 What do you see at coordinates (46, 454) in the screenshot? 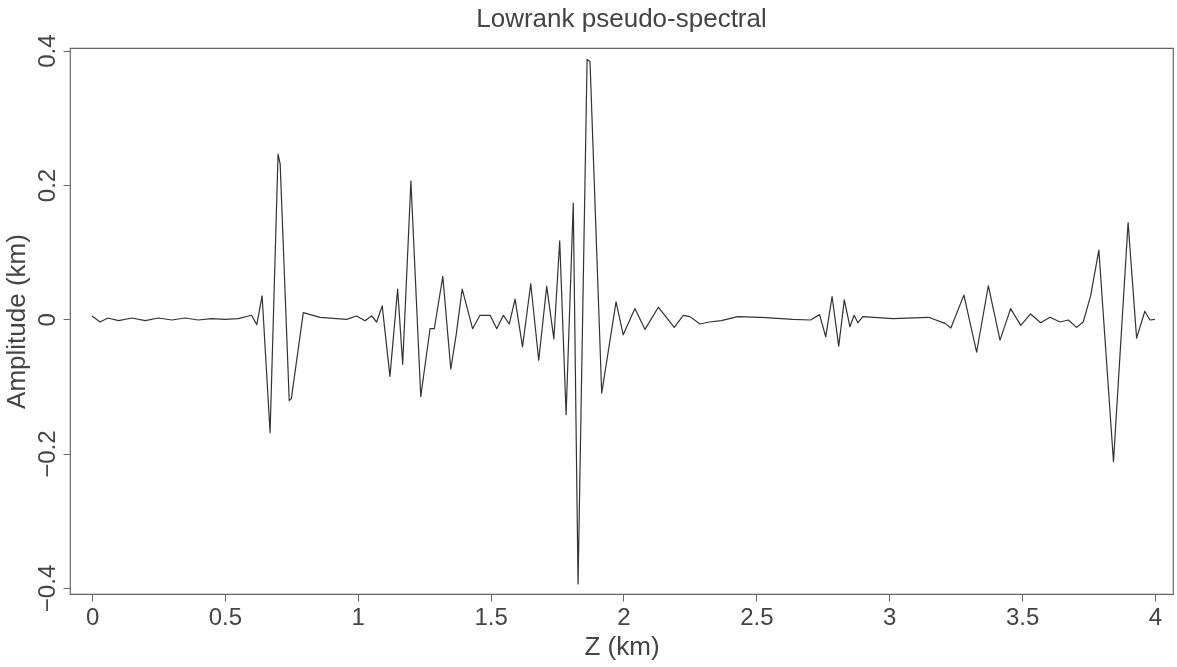
I see `y-tick-label: −0.2` at bounding box center [46, 454].